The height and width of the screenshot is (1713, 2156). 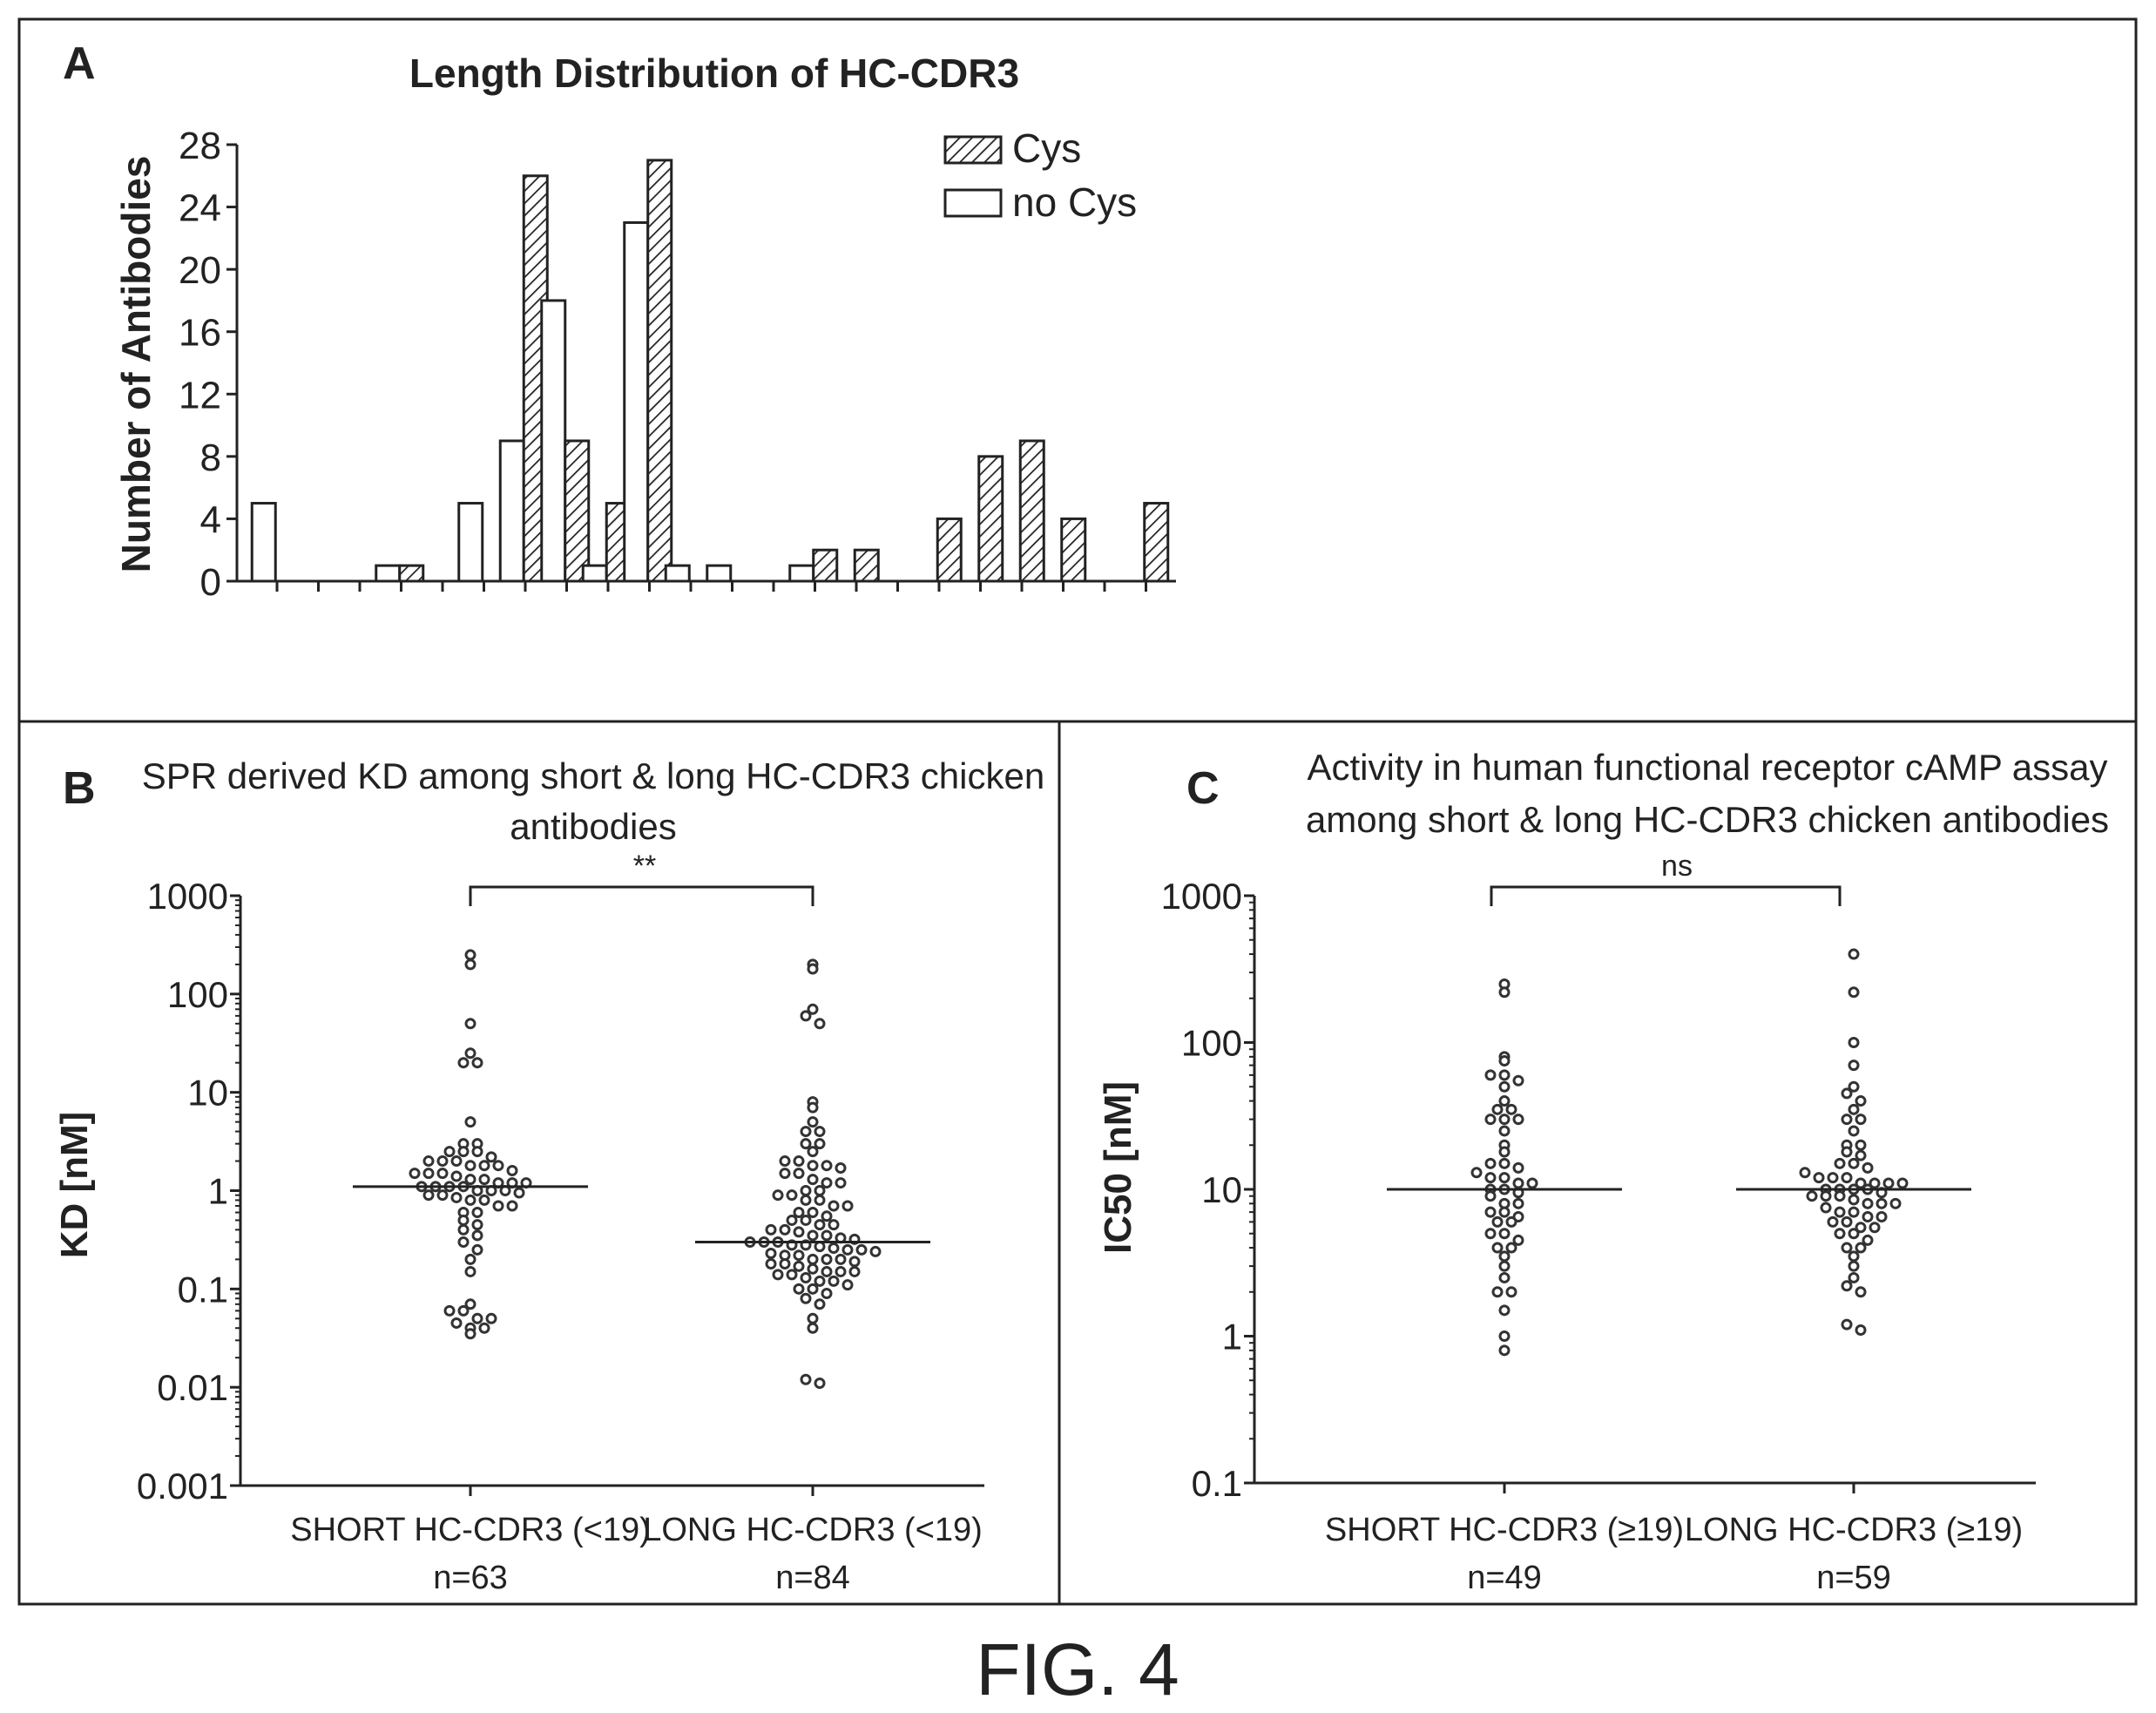 I want to click on y-tick-label: 10, so click(x=207, y=1093).